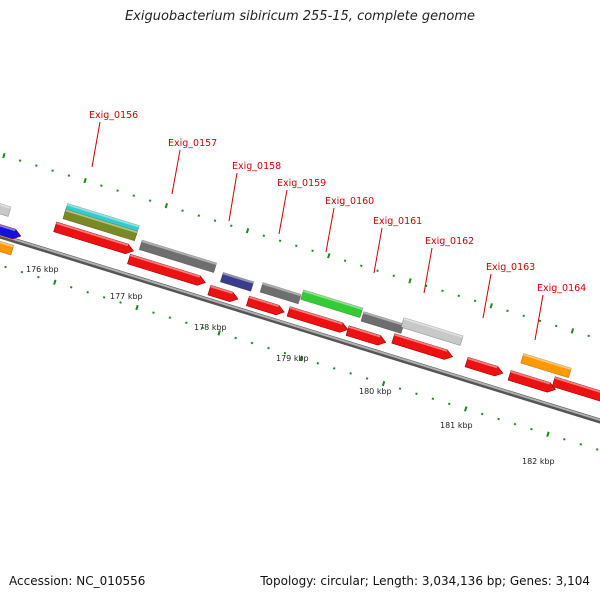 This screenshot has height=600, width=600. Describe the element at coordinates (375, 391) in the screenshot. I see `tick-label: 180 kbp` at that location.